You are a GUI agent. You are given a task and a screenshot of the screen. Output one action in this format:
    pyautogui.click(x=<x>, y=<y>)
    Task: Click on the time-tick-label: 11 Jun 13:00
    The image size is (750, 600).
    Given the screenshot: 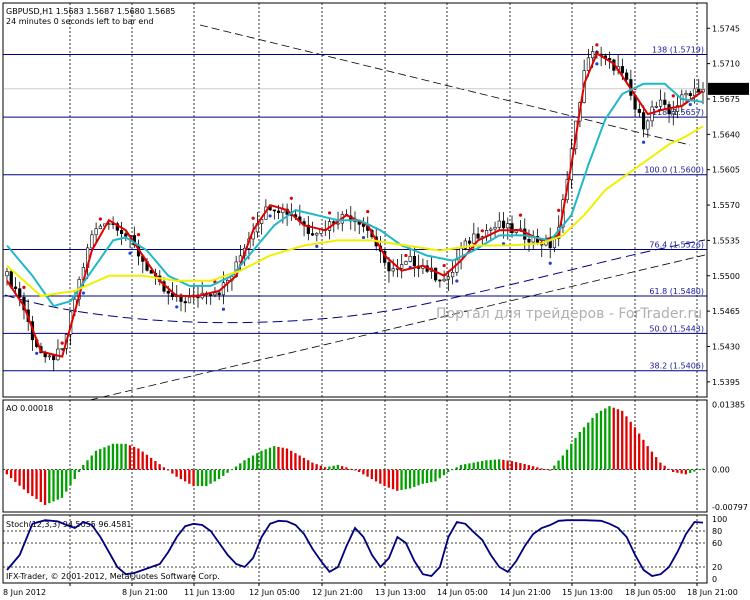 What is the action you would take?
    pyautogui.click(x=209, y=592)
    